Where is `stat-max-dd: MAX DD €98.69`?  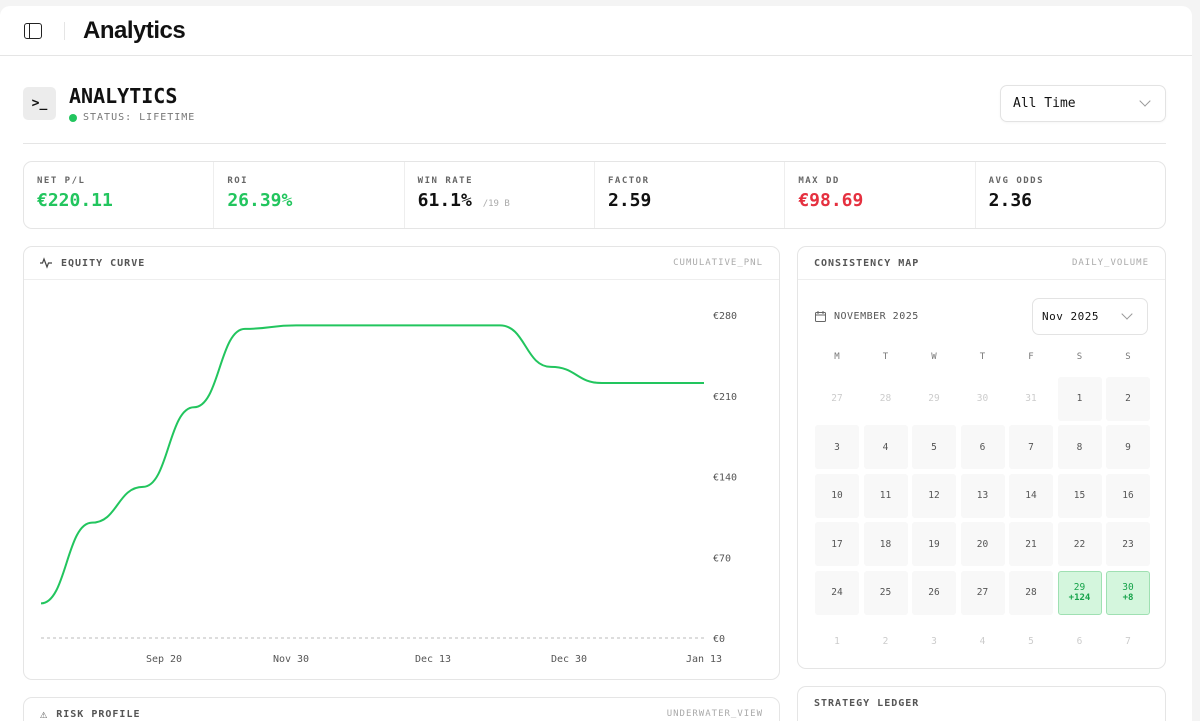 stat-max-dd: MAX DD €98.69 is located at coordinates (880, 195).